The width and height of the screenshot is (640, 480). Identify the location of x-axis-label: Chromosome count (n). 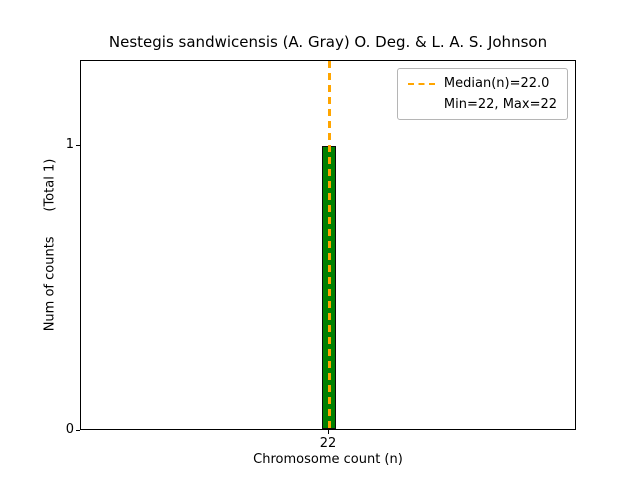
(328, 459).